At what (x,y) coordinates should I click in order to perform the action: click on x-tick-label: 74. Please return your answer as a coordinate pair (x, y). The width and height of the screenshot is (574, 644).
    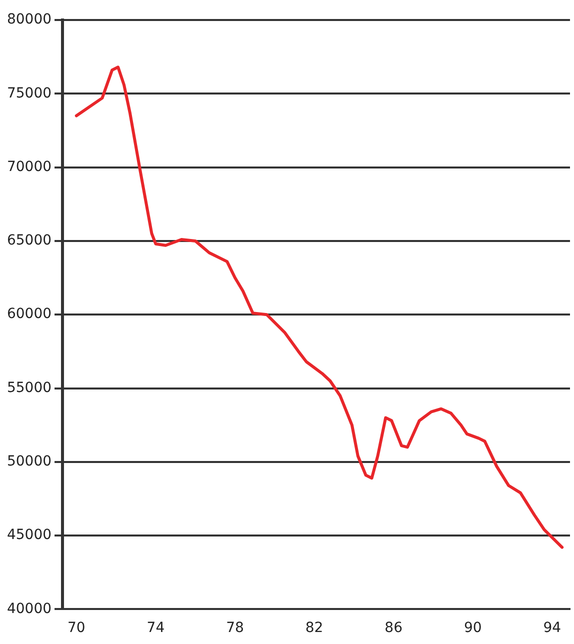
    Looking at the image, I should click on (155, 628).